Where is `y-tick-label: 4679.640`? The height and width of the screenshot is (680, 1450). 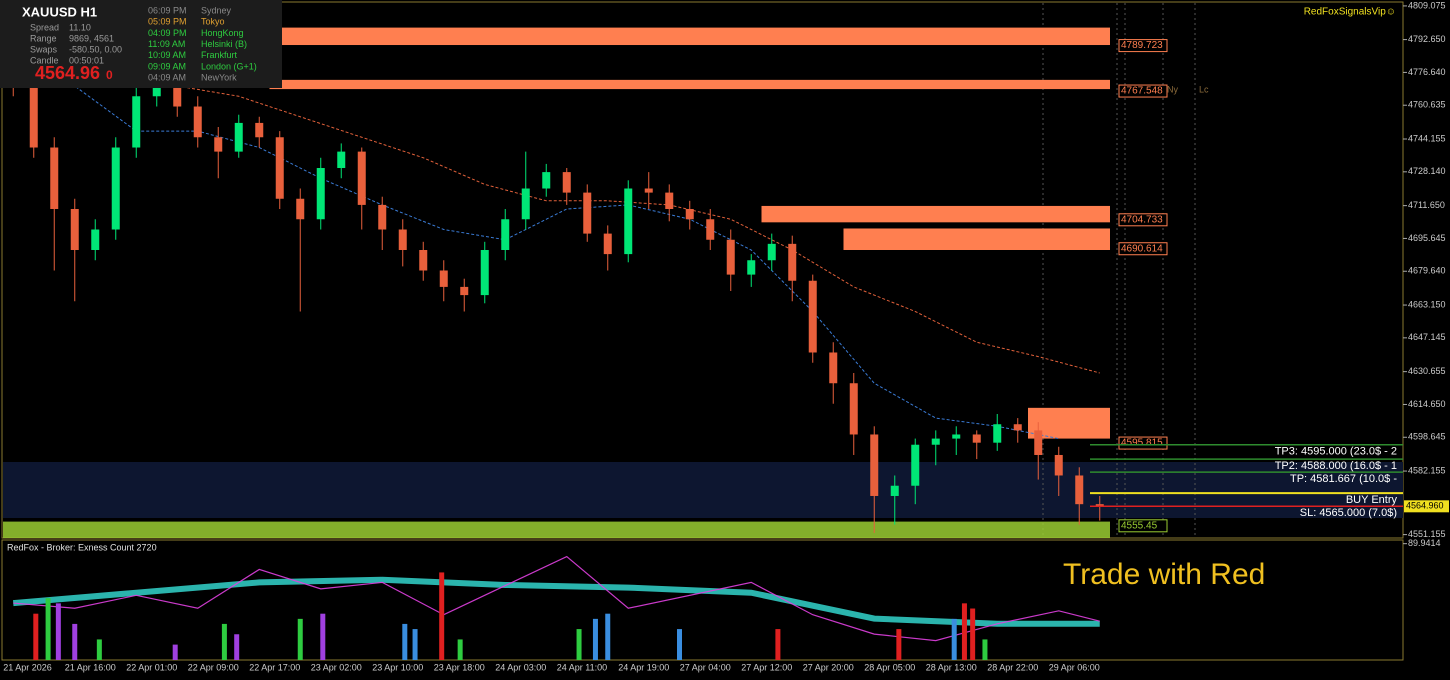 y-tick-label: 4679.640 is located at coordinates (1427, 271).